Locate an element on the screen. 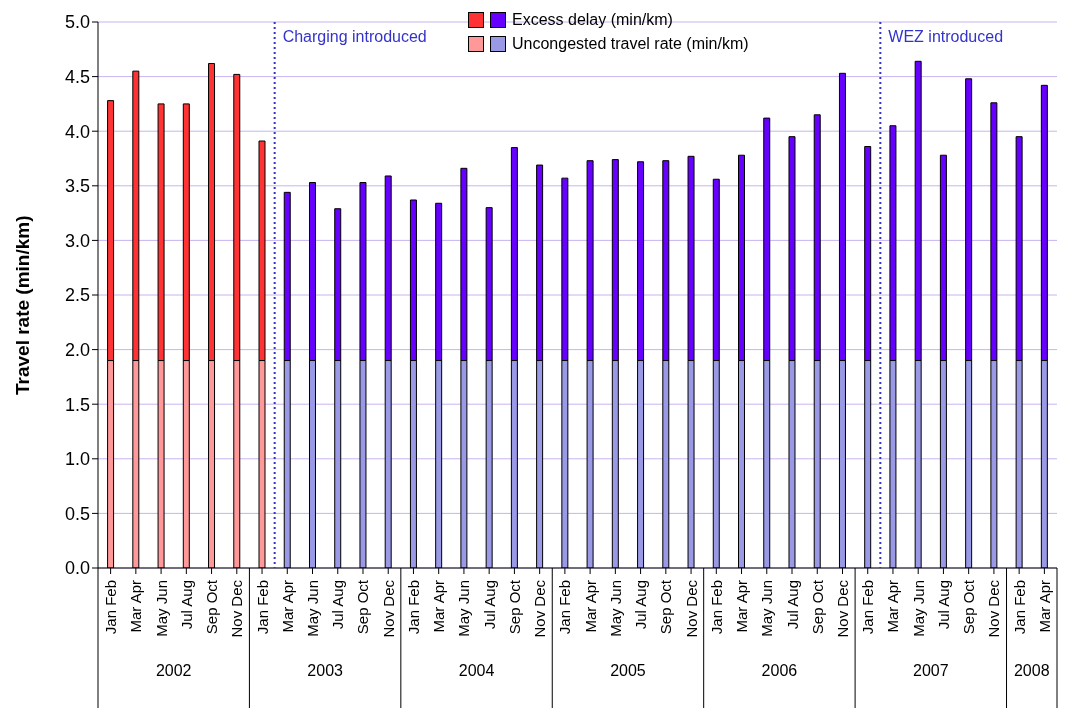 The height and width of the screenshot is (716, 1069). y-tick-label: 1.5 is located at coordinates (77, 404).